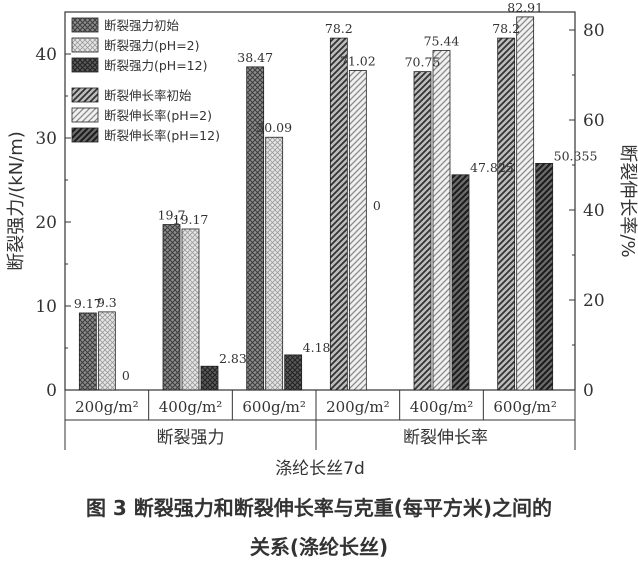 The width and height of the screenshot is (638, 567). What do you see at coordinates (274, 407) in the screenshot?
I see `category-label-0-2: 600g/m²` at bounding box center [274, 407].